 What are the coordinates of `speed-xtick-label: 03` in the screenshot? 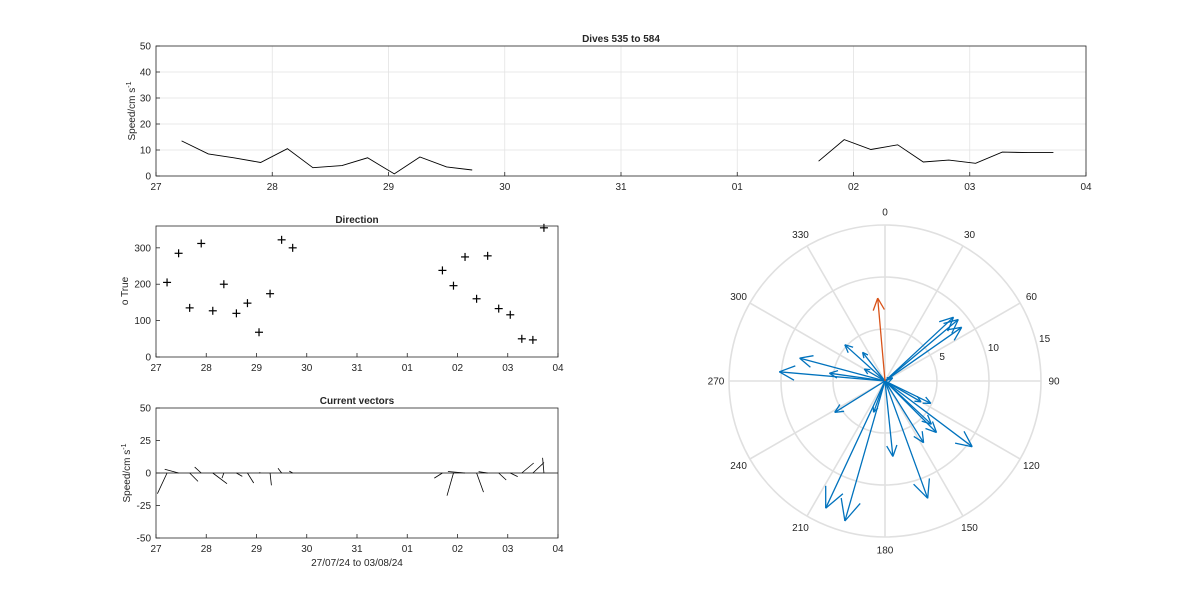 It's located at (970, 187).